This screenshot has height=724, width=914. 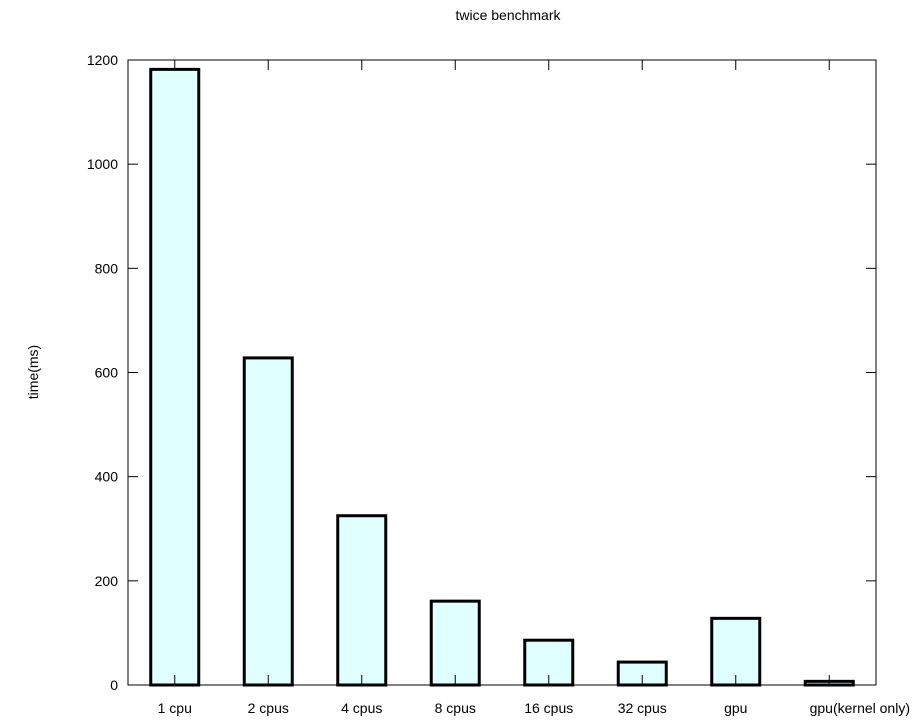 I want to click on x-tick-label: 16 cpus, so click(x=548, y=708).